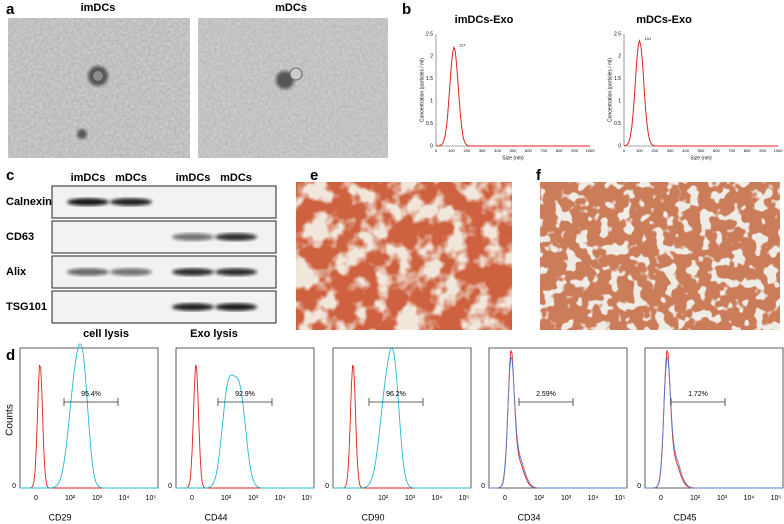  Describe the element at coordinates (26, 307) in the screenshot. I see `row-label: TSG101` at that location.